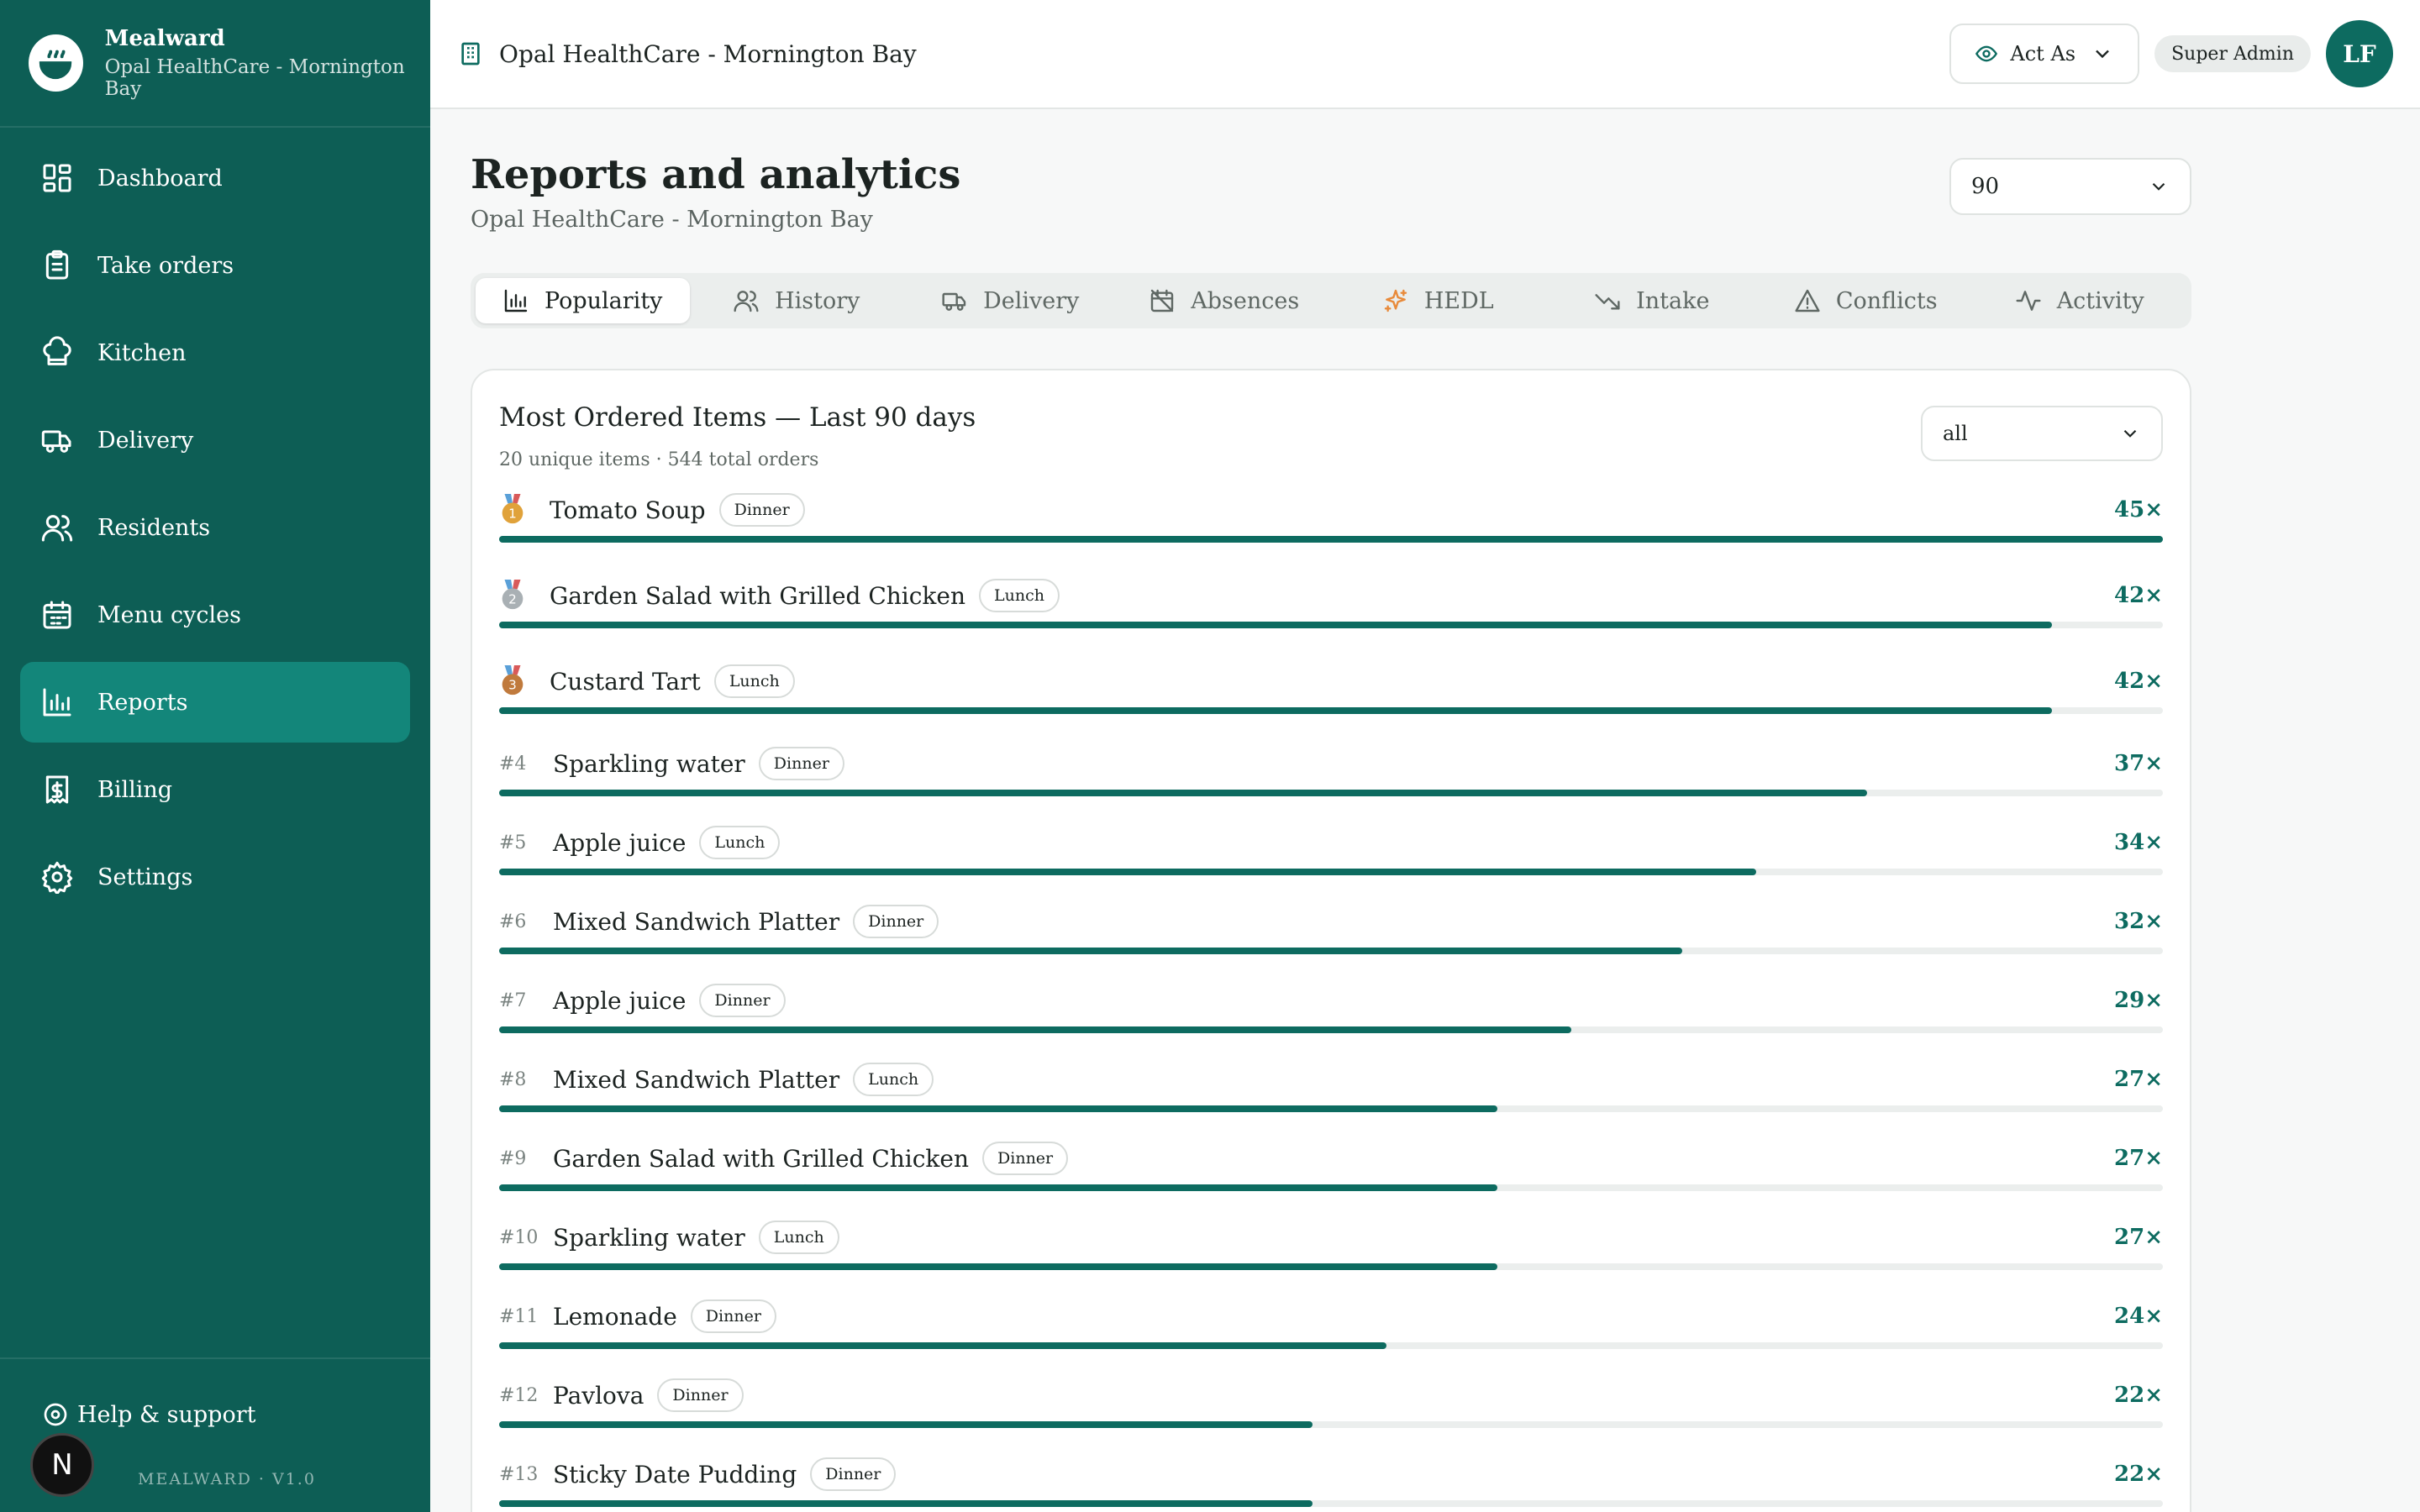 The width and height of the screenshot is (2420, 1512). I want to click on avatar: LF, so click(2359, 53).